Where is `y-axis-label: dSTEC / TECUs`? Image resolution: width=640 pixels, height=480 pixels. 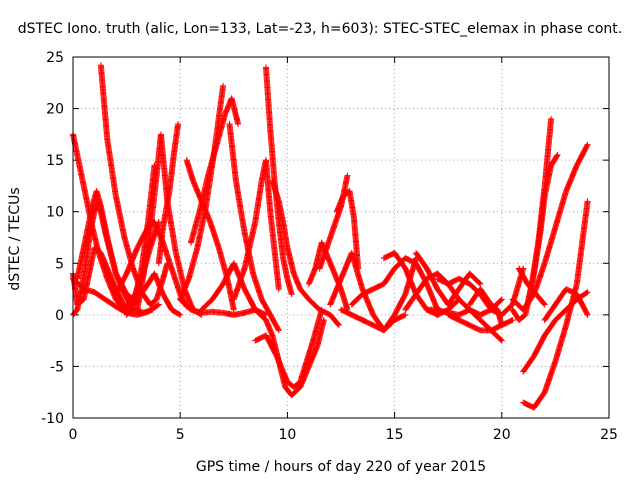
y-axis-label: dSTEC / TECUs is located at coordinates (15, 238).